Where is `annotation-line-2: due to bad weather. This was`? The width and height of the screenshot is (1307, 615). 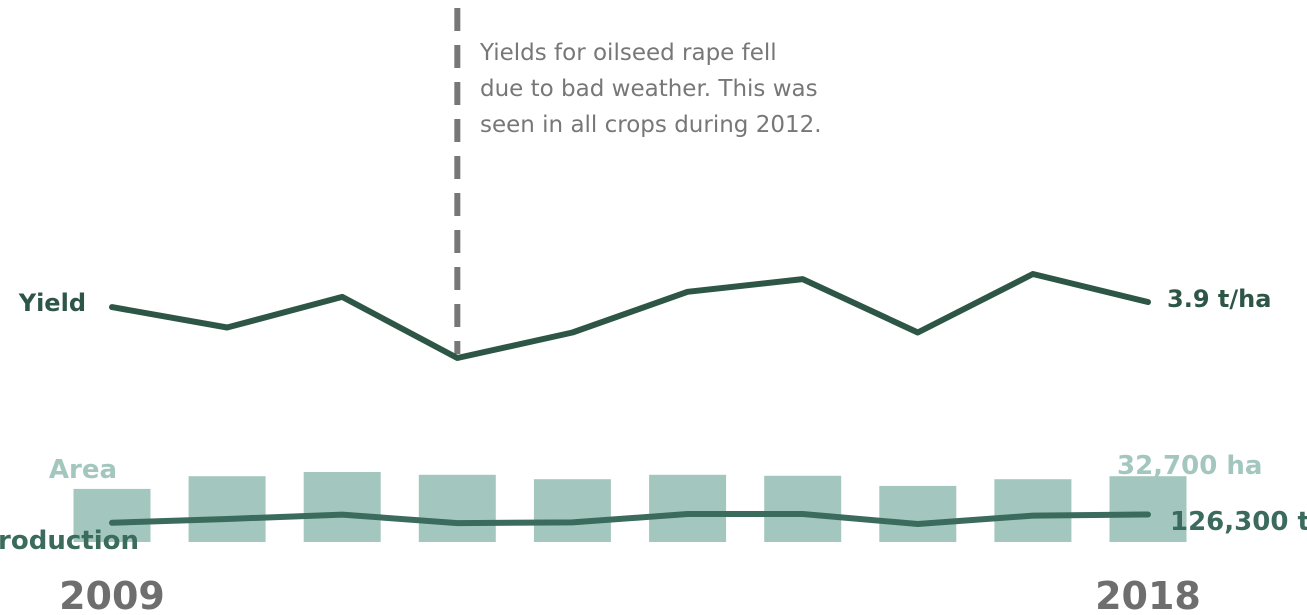 annotation-line-2: due to bad weather. This was is located at coordinates (649, 89).